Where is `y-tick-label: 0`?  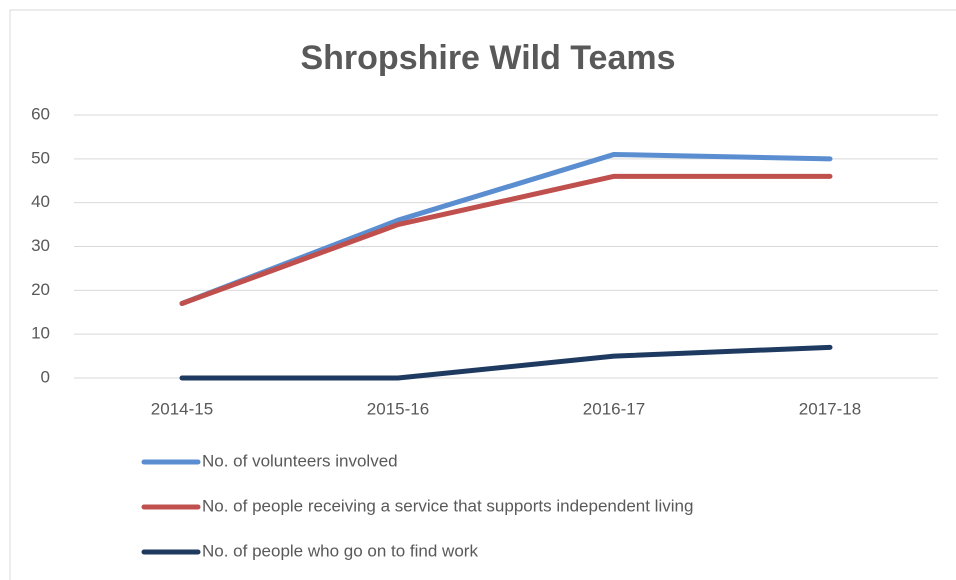 y-tick-label: 0 is located at coordinates (45, 376).